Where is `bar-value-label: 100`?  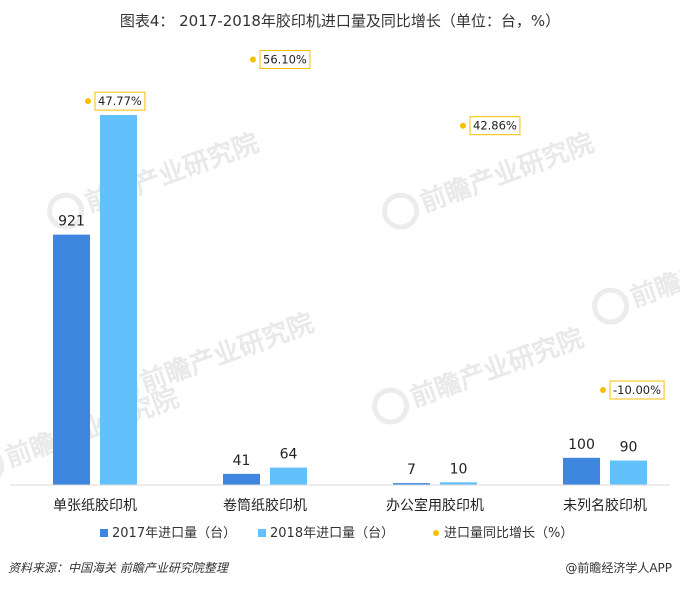
bar-value-label: 100 is located at coordinates (581, 445).